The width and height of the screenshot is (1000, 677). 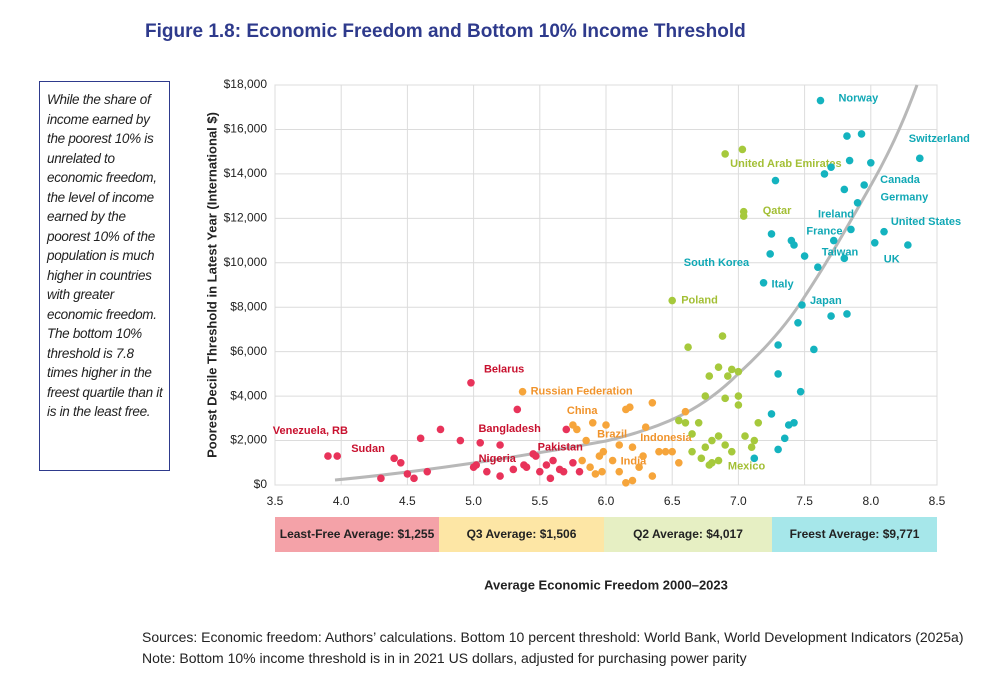 What do you see at coordinates (248, 306) in the screenshot?
I see `y-tick-label: $8,000` at bounding box center [248, 306].